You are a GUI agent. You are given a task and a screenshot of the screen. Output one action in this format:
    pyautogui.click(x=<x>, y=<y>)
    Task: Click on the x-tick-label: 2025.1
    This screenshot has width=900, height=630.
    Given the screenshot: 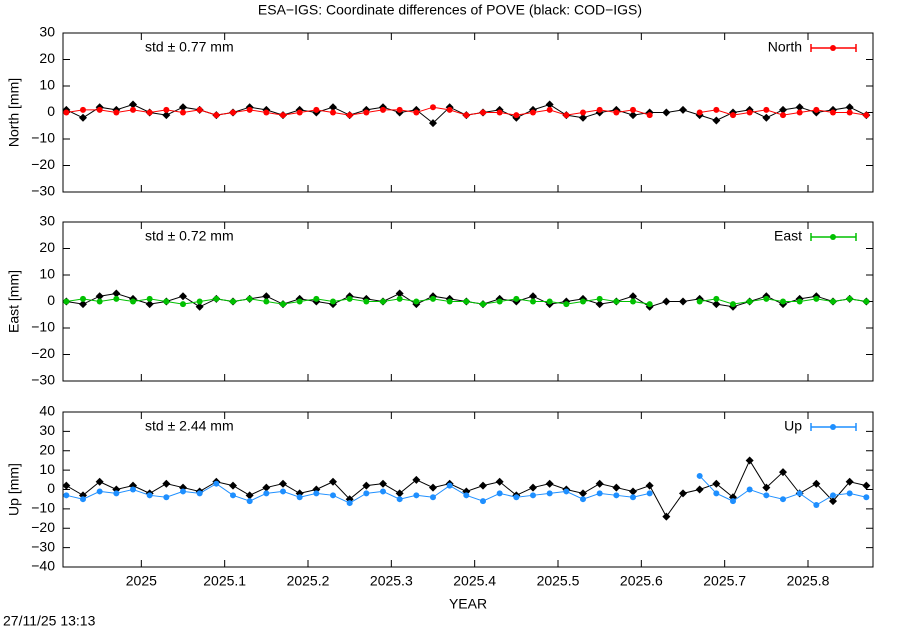 What is the action you would take?
    pyautogui.click(x=224, y=581)
    